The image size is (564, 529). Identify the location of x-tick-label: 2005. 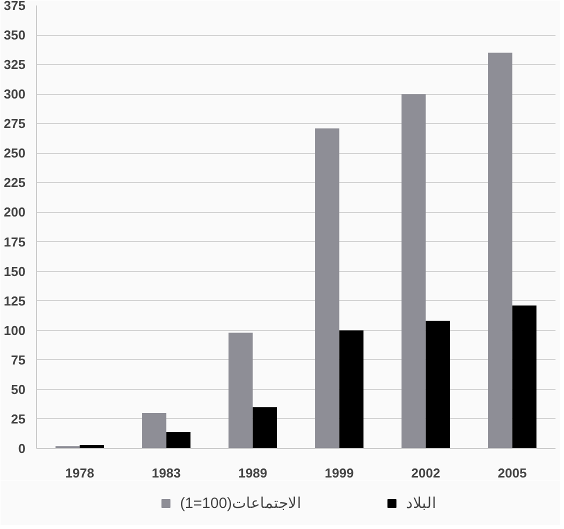
(512, 473).